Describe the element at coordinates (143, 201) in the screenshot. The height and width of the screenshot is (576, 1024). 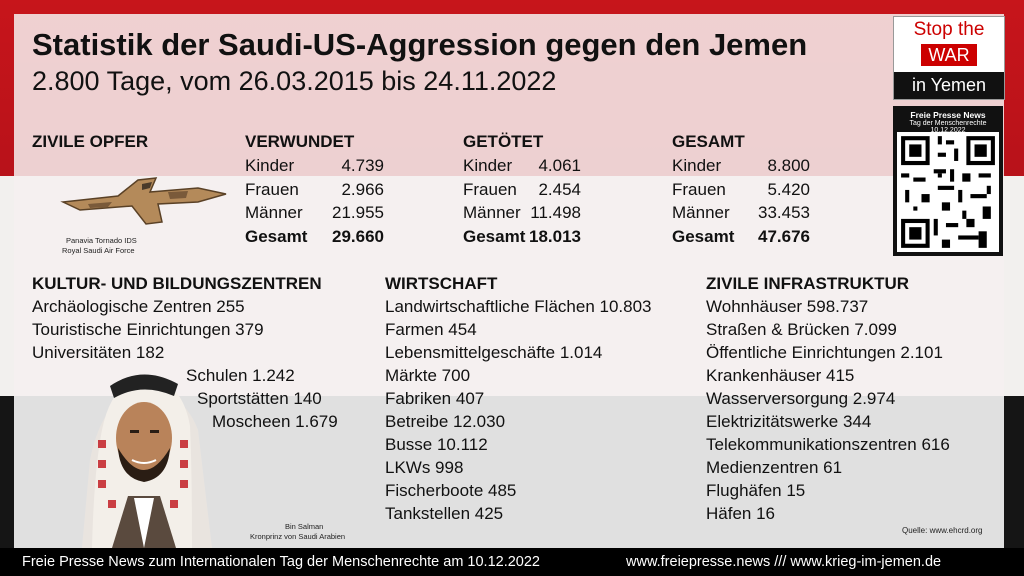
I see `fighter-jet-icon` at that location.